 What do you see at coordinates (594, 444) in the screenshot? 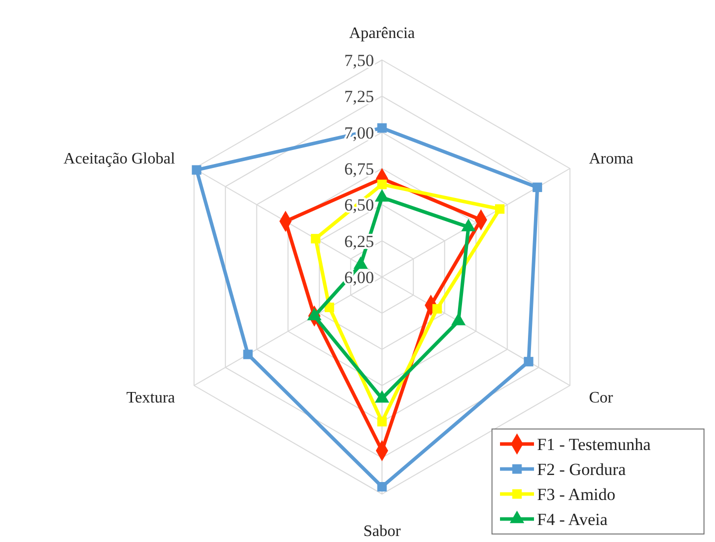
I see `legend-label: F1 - Testemunha` at bounding box center [594, 444].